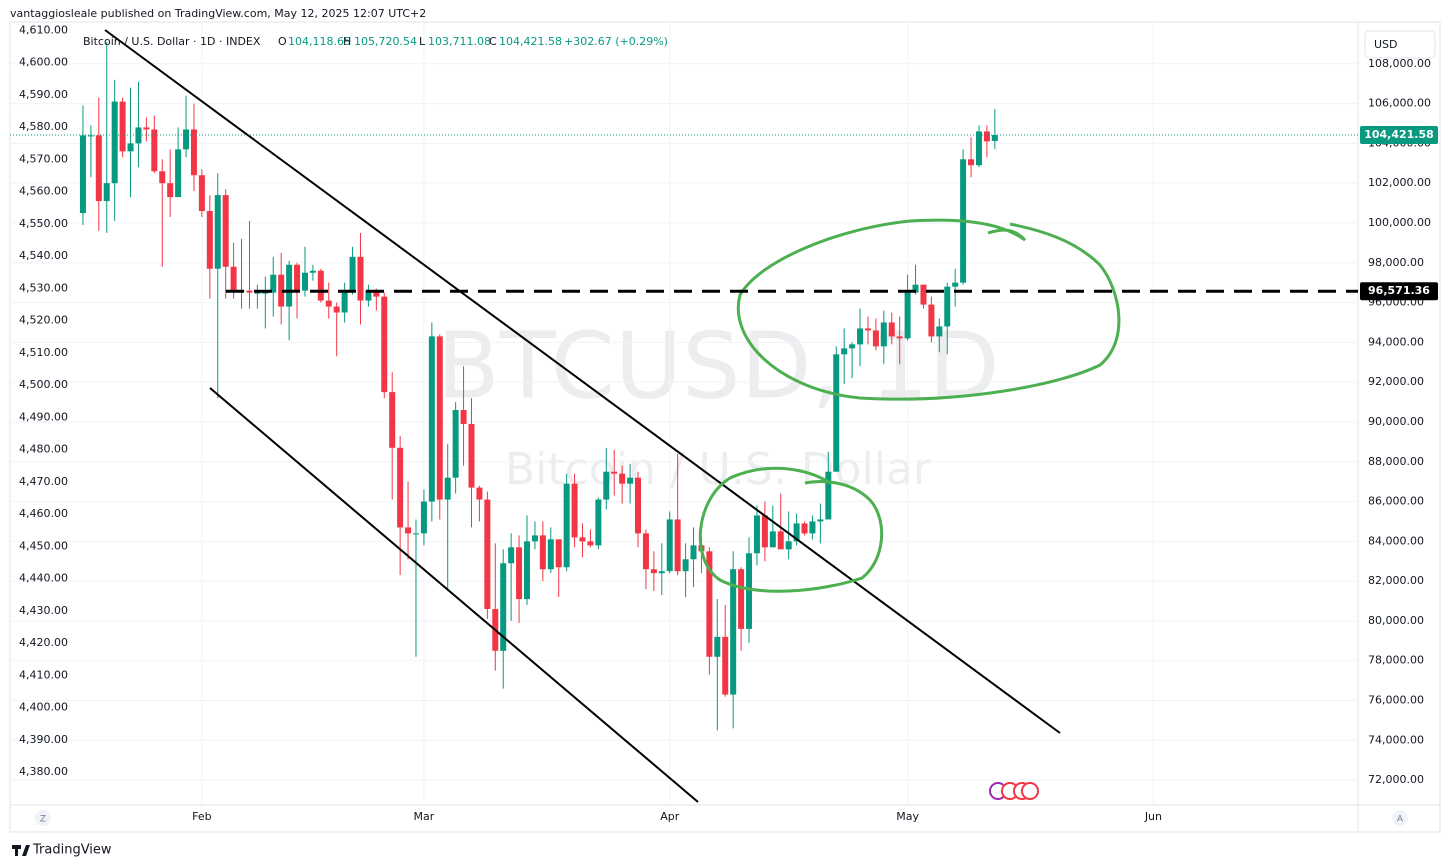 The image size is (1449, 867). I want to click on y2-tick-label: 4,530.00, so click(43, 287).